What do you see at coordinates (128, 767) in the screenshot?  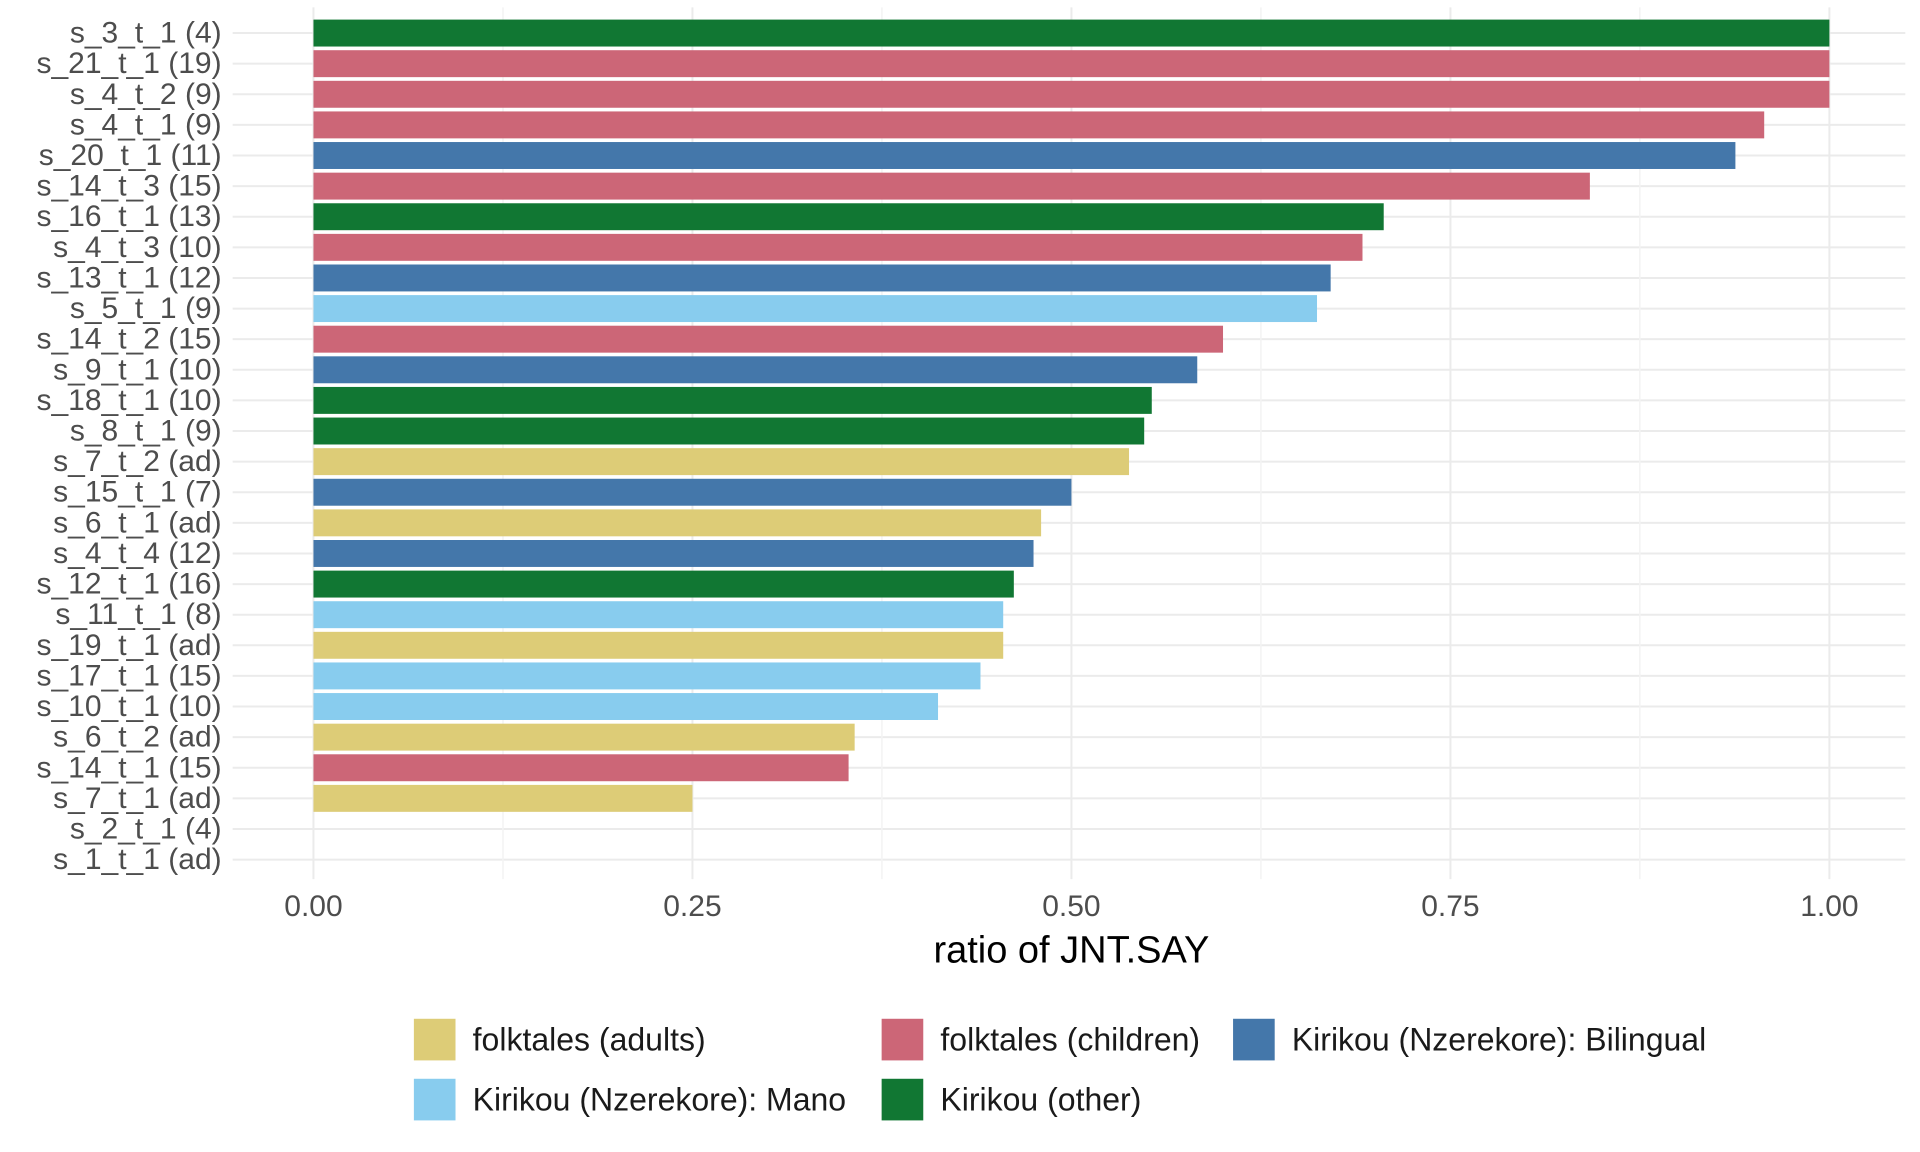 I see `y-tick-label: s_14_t_1 (15)` at bounding box center [128, 767].